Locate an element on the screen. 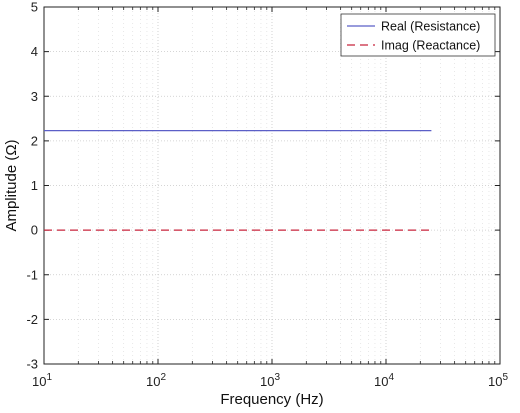  legend: Real (Resistance) Imag (Reactance) is located at coordinates (418, 35).